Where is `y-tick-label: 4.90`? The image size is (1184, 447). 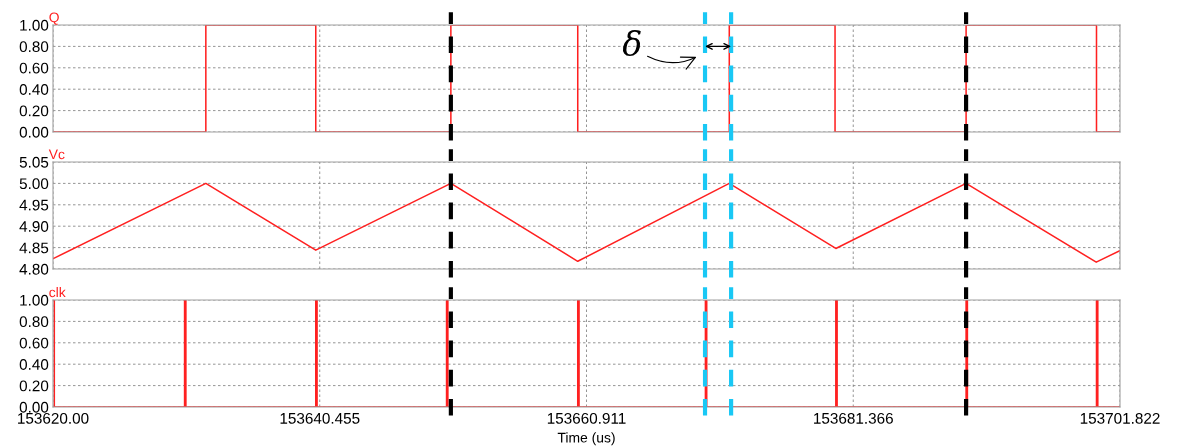 y-tick-label: 4.90 is located at coordinates (34, 226).